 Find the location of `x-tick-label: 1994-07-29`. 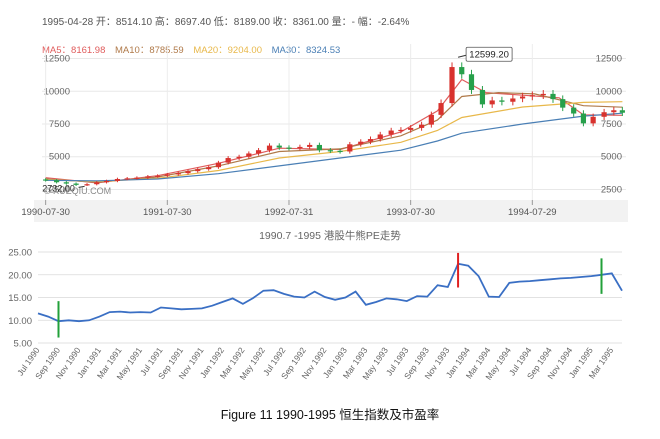

x-tick-label: 1994-07-29 is located at coordinates (532, 212).